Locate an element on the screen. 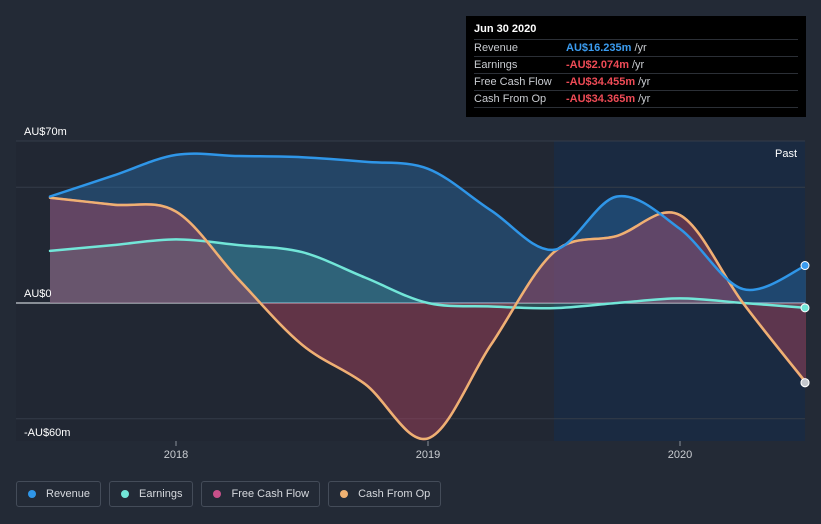  legend-label: Revenue is located at coordinates (68, 494).